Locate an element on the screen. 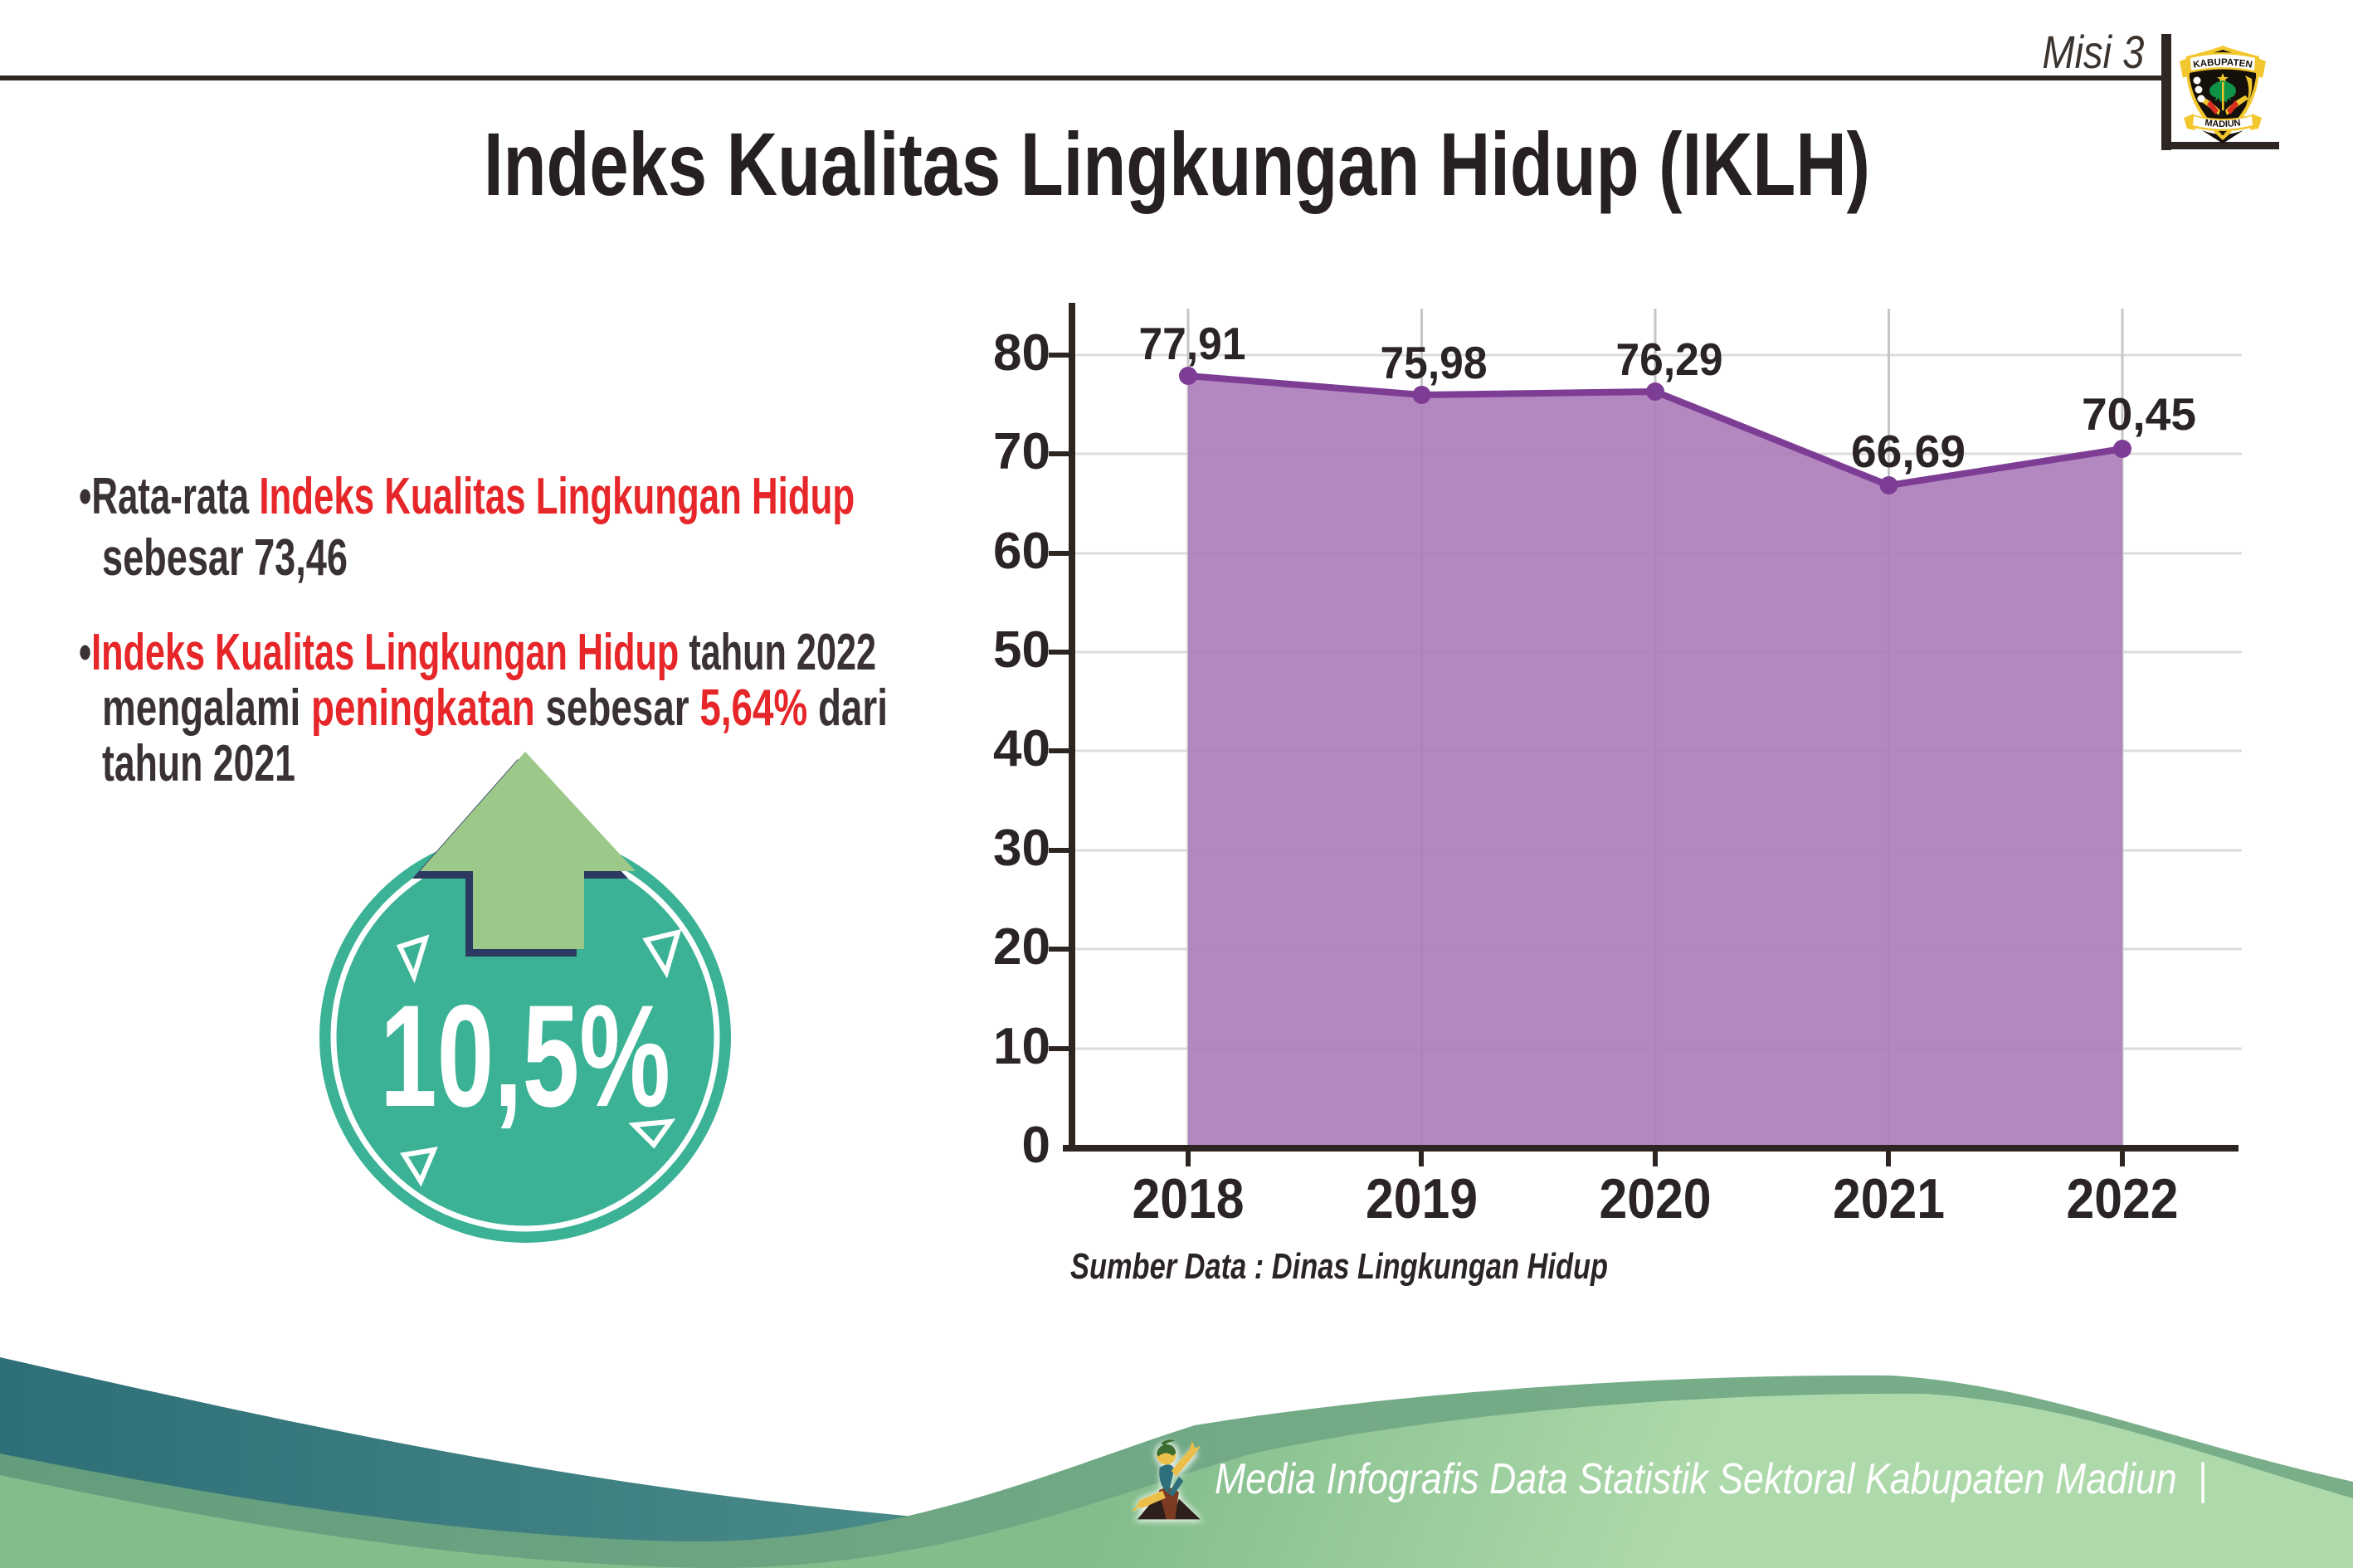  svg-text: 76,29 is located at coordinates (1669, 359).